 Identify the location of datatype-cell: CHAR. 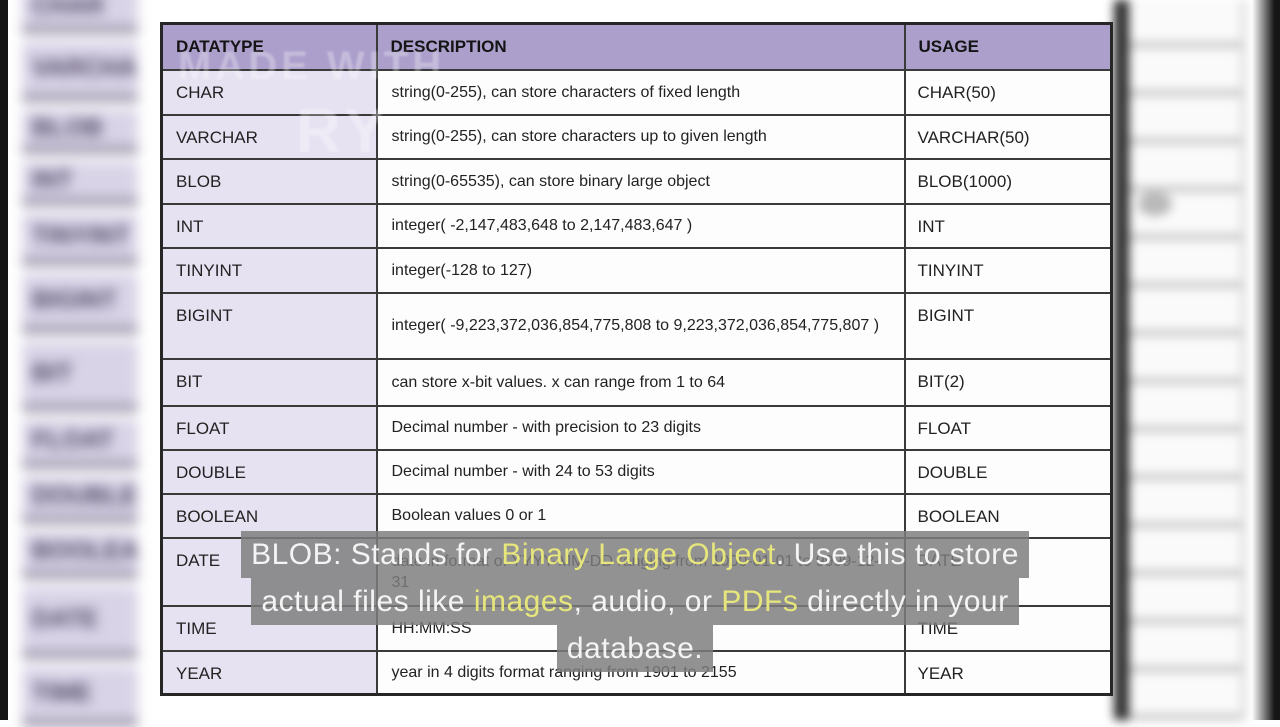
(269, 92).